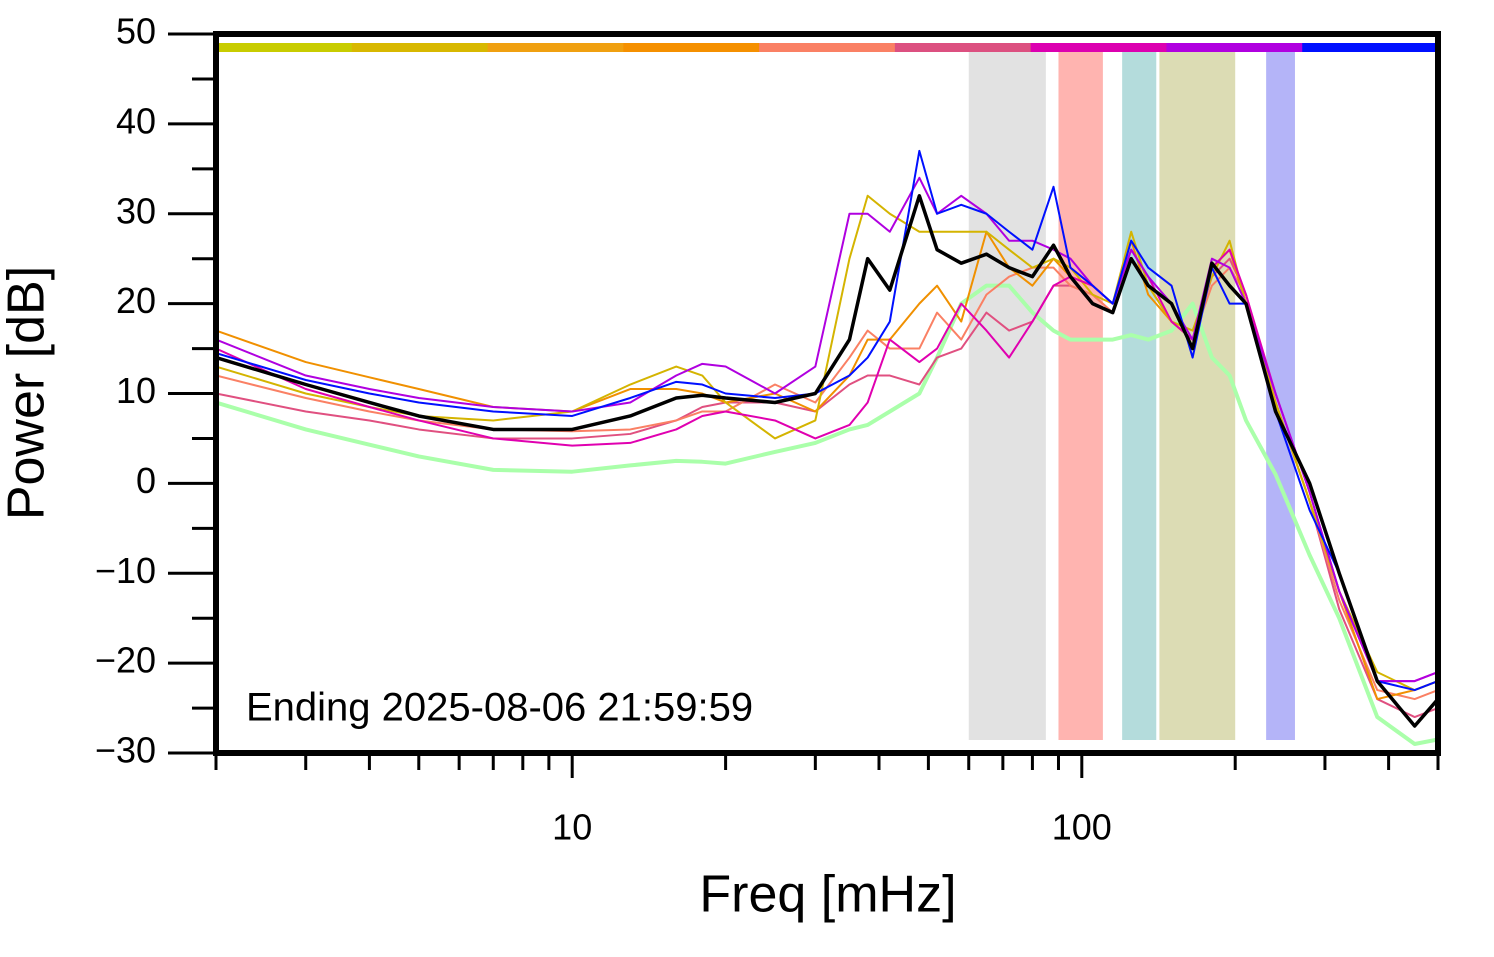 The width and height of the screenshot is (1494, 957). What do you see at coordinates (136, 120) in the screenshot?
I see `y-tick-label: 40` at bounding box center [136, 120].